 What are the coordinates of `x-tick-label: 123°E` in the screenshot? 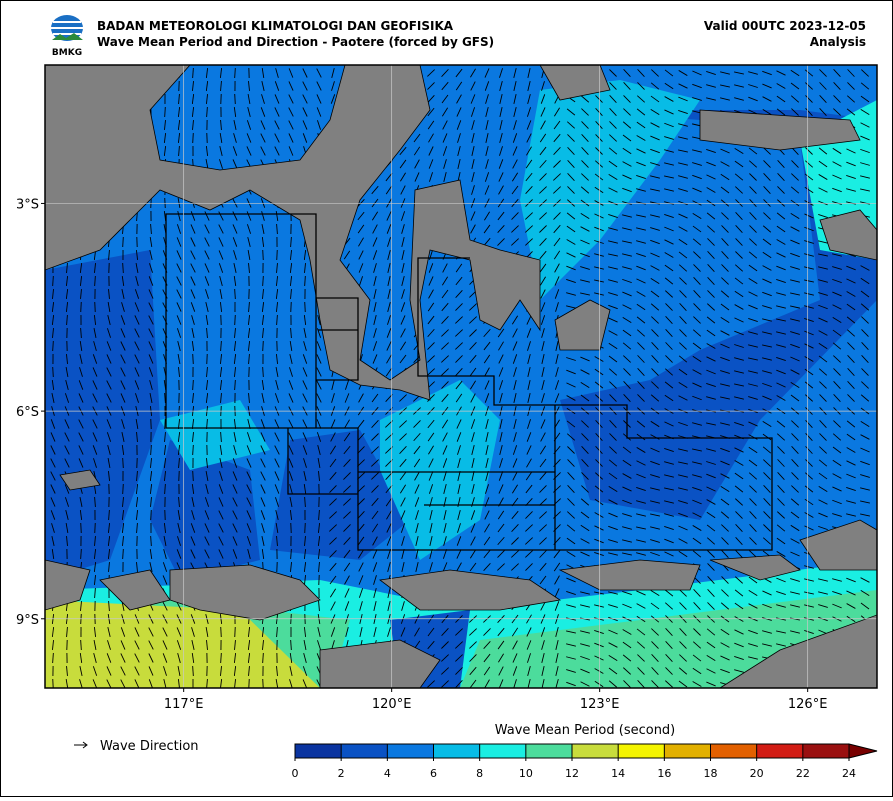 It's located at (600, 704).